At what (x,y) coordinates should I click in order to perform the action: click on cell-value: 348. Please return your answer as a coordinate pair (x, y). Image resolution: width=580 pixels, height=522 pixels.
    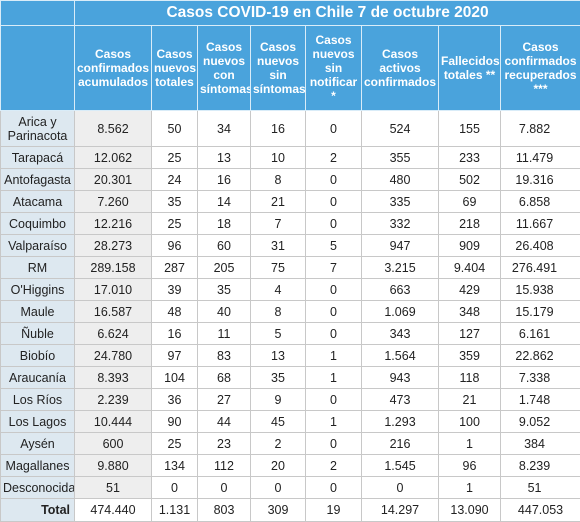
    Looking at the image, I should click on (469, 311).